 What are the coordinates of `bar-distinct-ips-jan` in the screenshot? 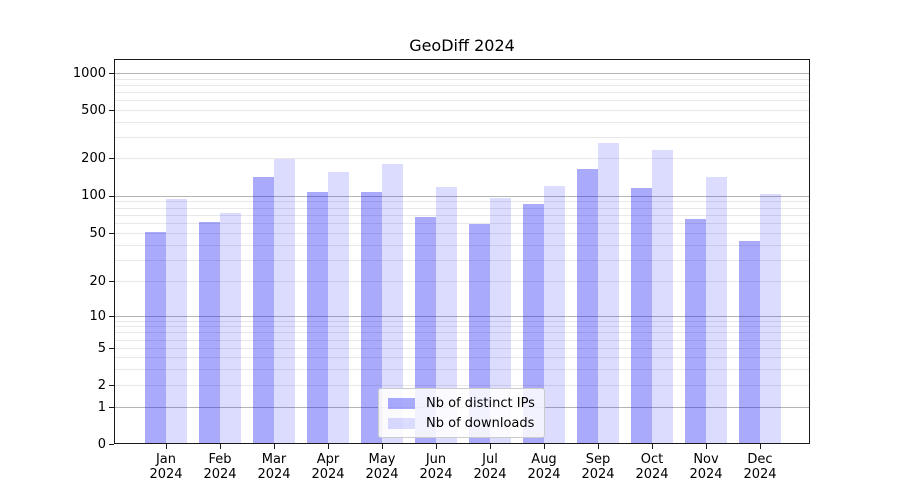 It's located at (155, 337).